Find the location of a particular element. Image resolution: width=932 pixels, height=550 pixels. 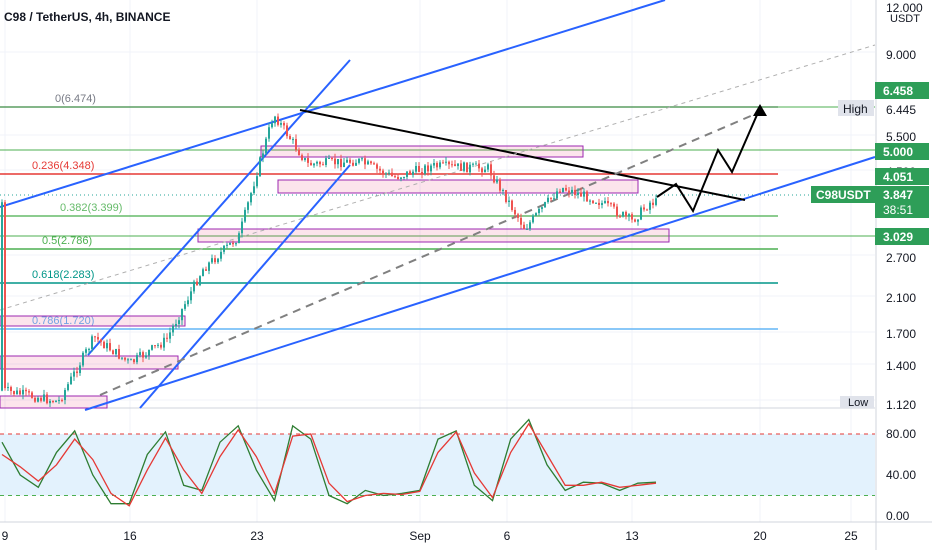

projection-line is located at coordinates (708, 160).